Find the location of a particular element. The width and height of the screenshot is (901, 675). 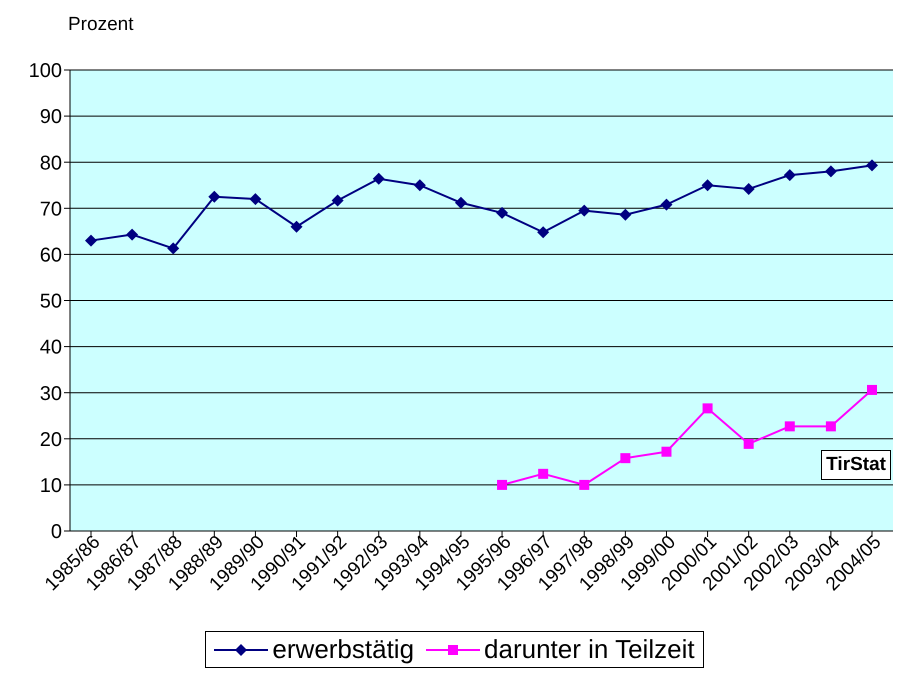

y-tick-label: 70 is located at coordinates (51, 209).